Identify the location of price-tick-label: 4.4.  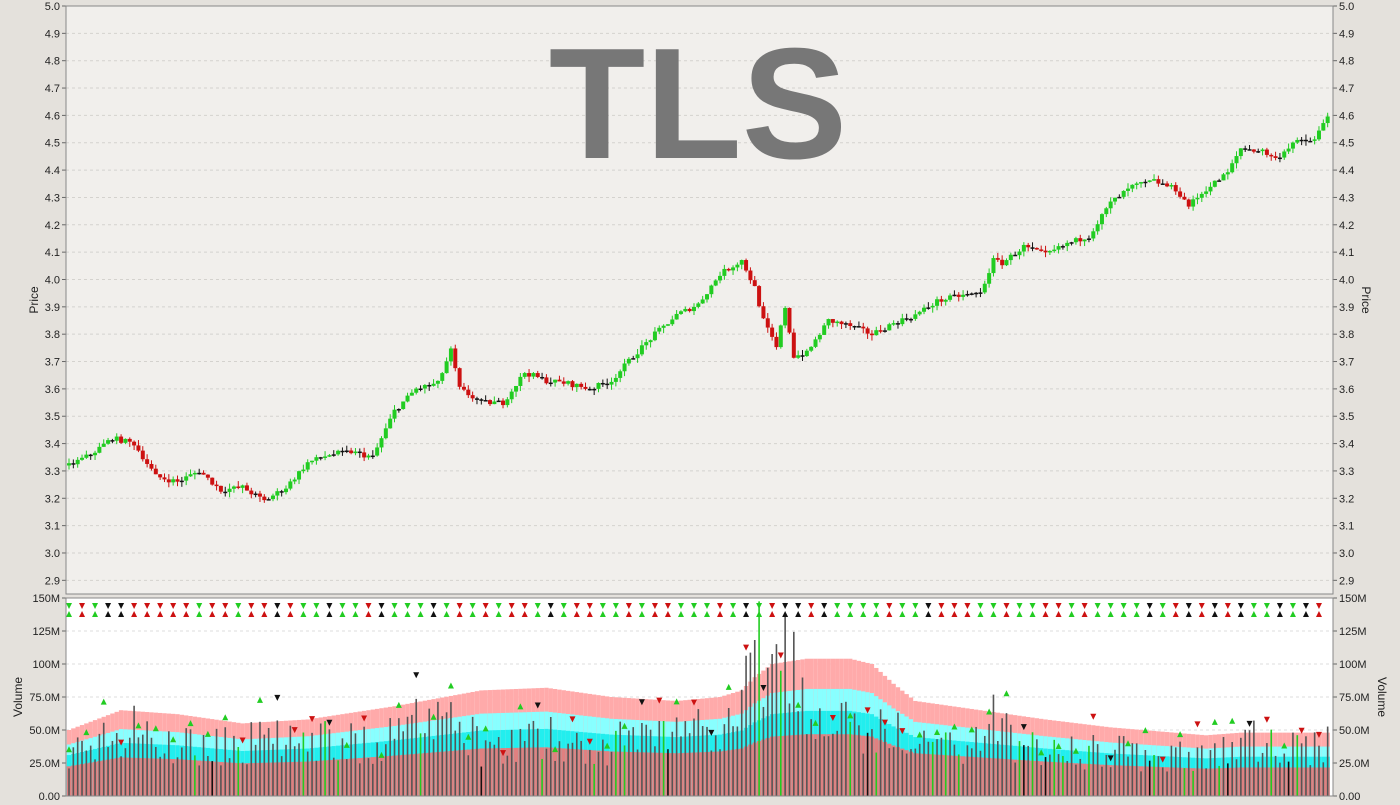
(1346, 171).